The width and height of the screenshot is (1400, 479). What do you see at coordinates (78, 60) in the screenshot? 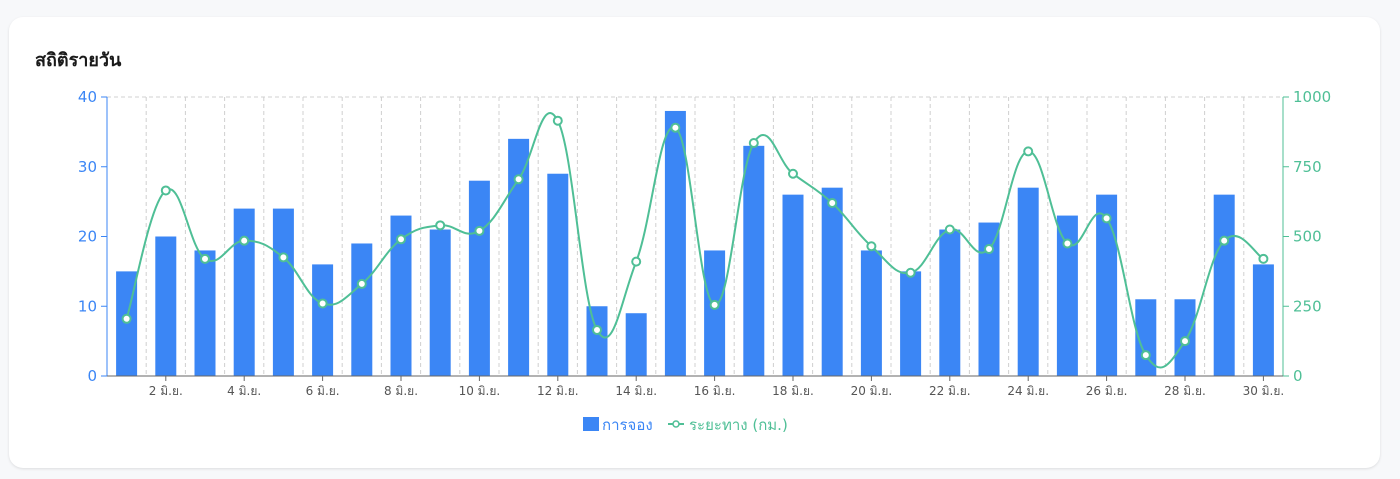
I see `card-title: สถิติรายวัน` at bounding box center [78, 60].